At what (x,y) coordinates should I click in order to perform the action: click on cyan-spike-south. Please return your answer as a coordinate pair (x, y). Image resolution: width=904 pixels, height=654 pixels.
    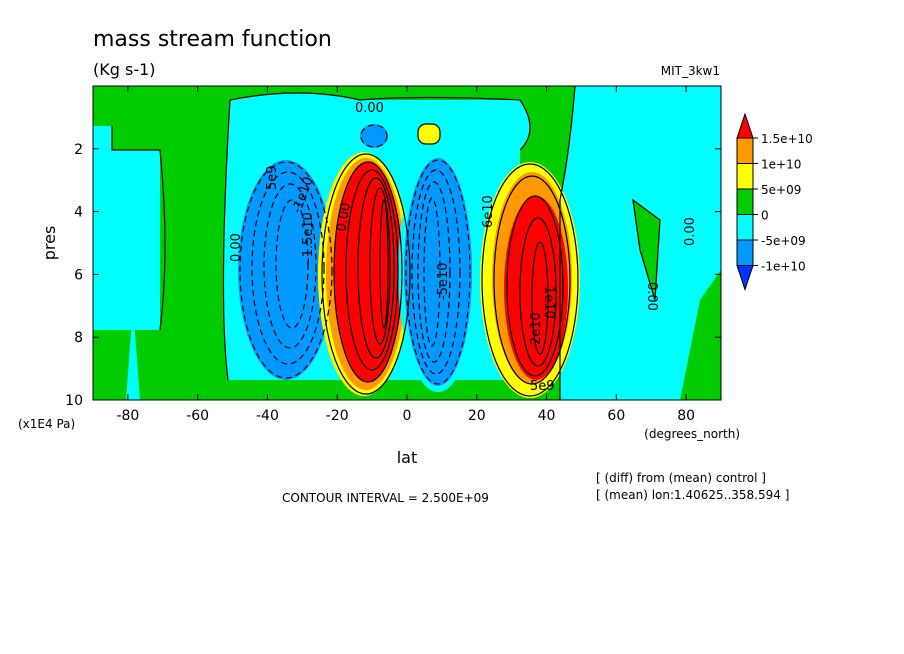
    Looking at the image, I should click on (133, 353).